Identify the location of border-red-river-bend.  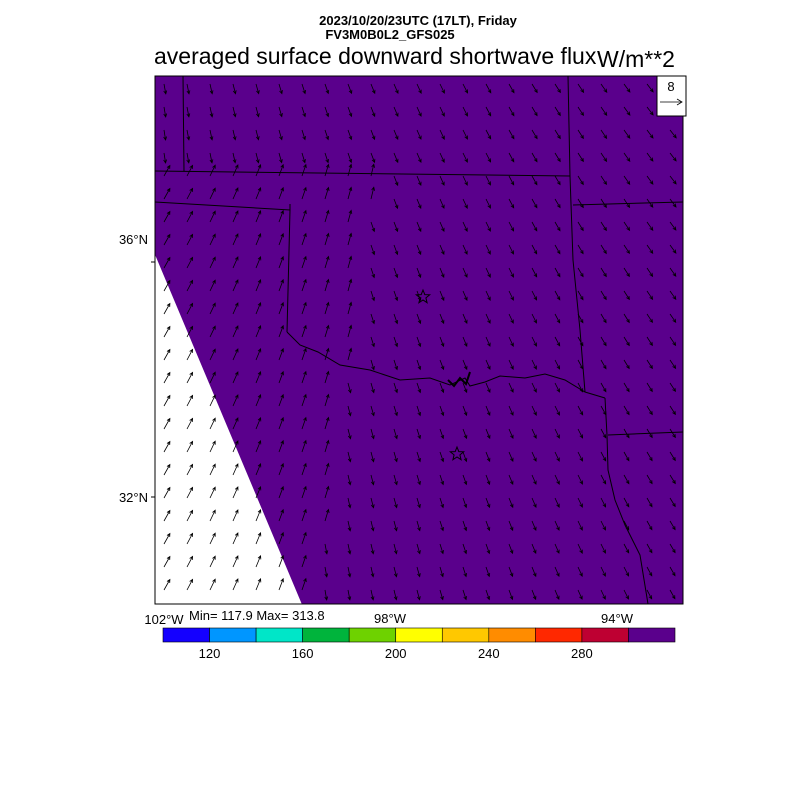
(459, 379).